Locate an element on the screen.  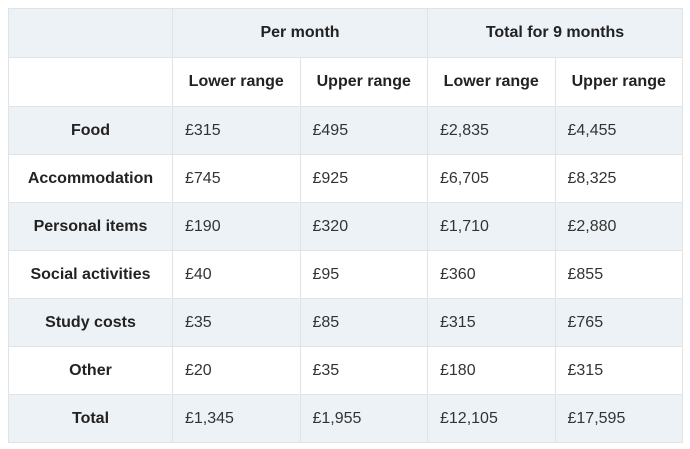
cell-value: £1,955 is located at coordinates (363, 418).